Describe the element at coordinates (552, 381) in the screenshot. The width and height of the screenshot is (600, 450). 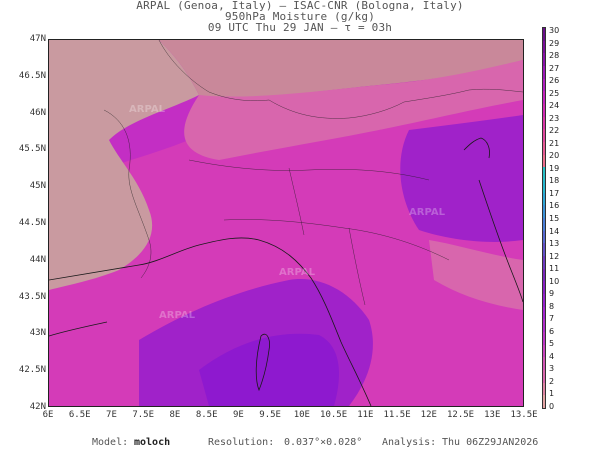
I see `colorbar-label: 2` at that location.